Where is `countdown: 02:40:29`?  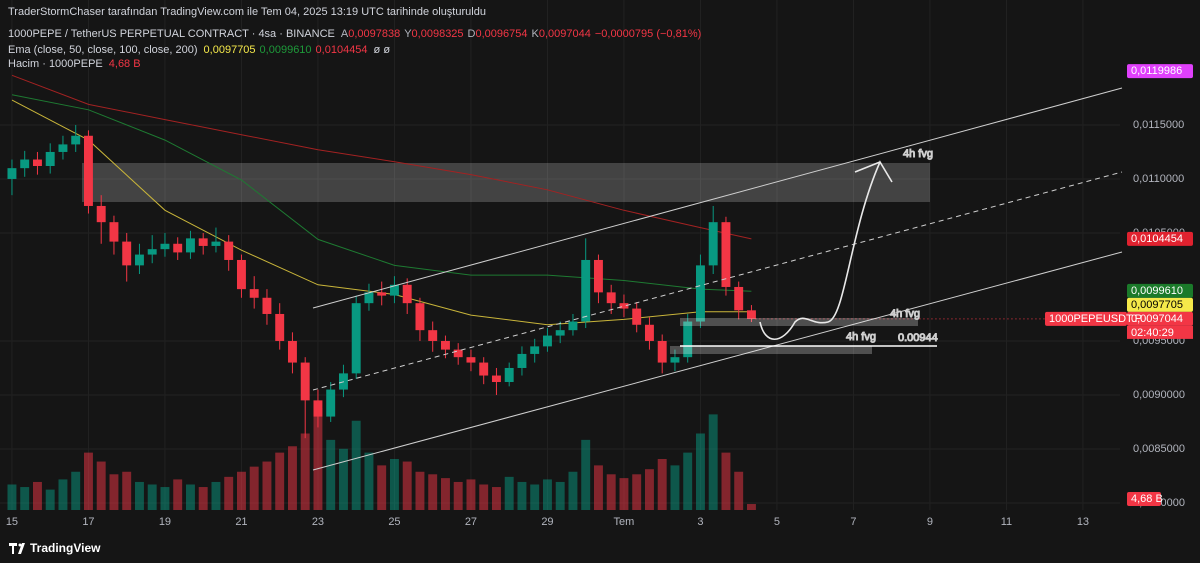 countdown: 02:40:29 is located at coordinates (1152, 333).